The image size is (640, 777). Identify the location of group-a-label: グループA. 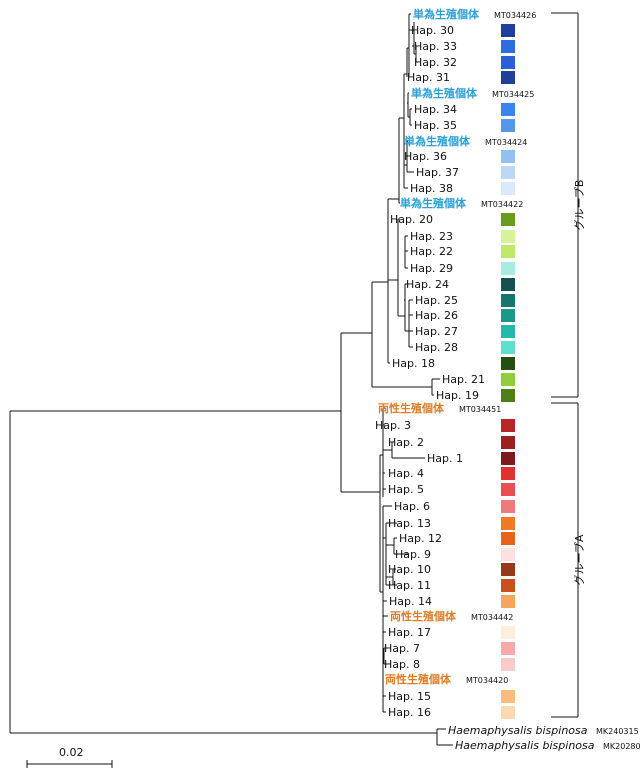
(579, 559).